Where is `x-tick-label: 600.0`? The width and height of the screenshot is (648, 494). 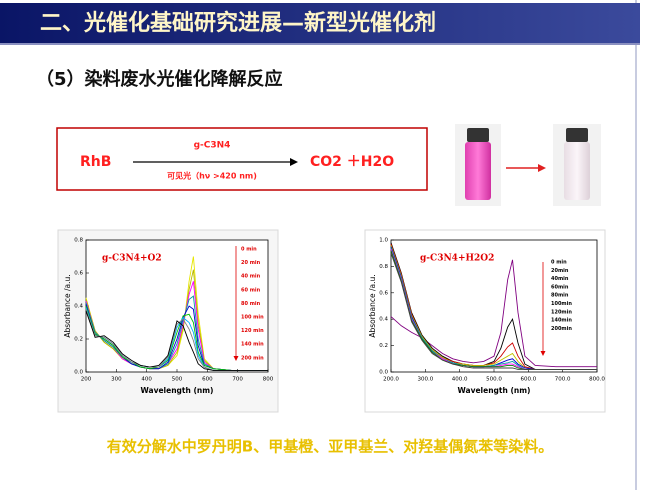 x-tick-label: 600.0 is located at coordinates (528, 380).